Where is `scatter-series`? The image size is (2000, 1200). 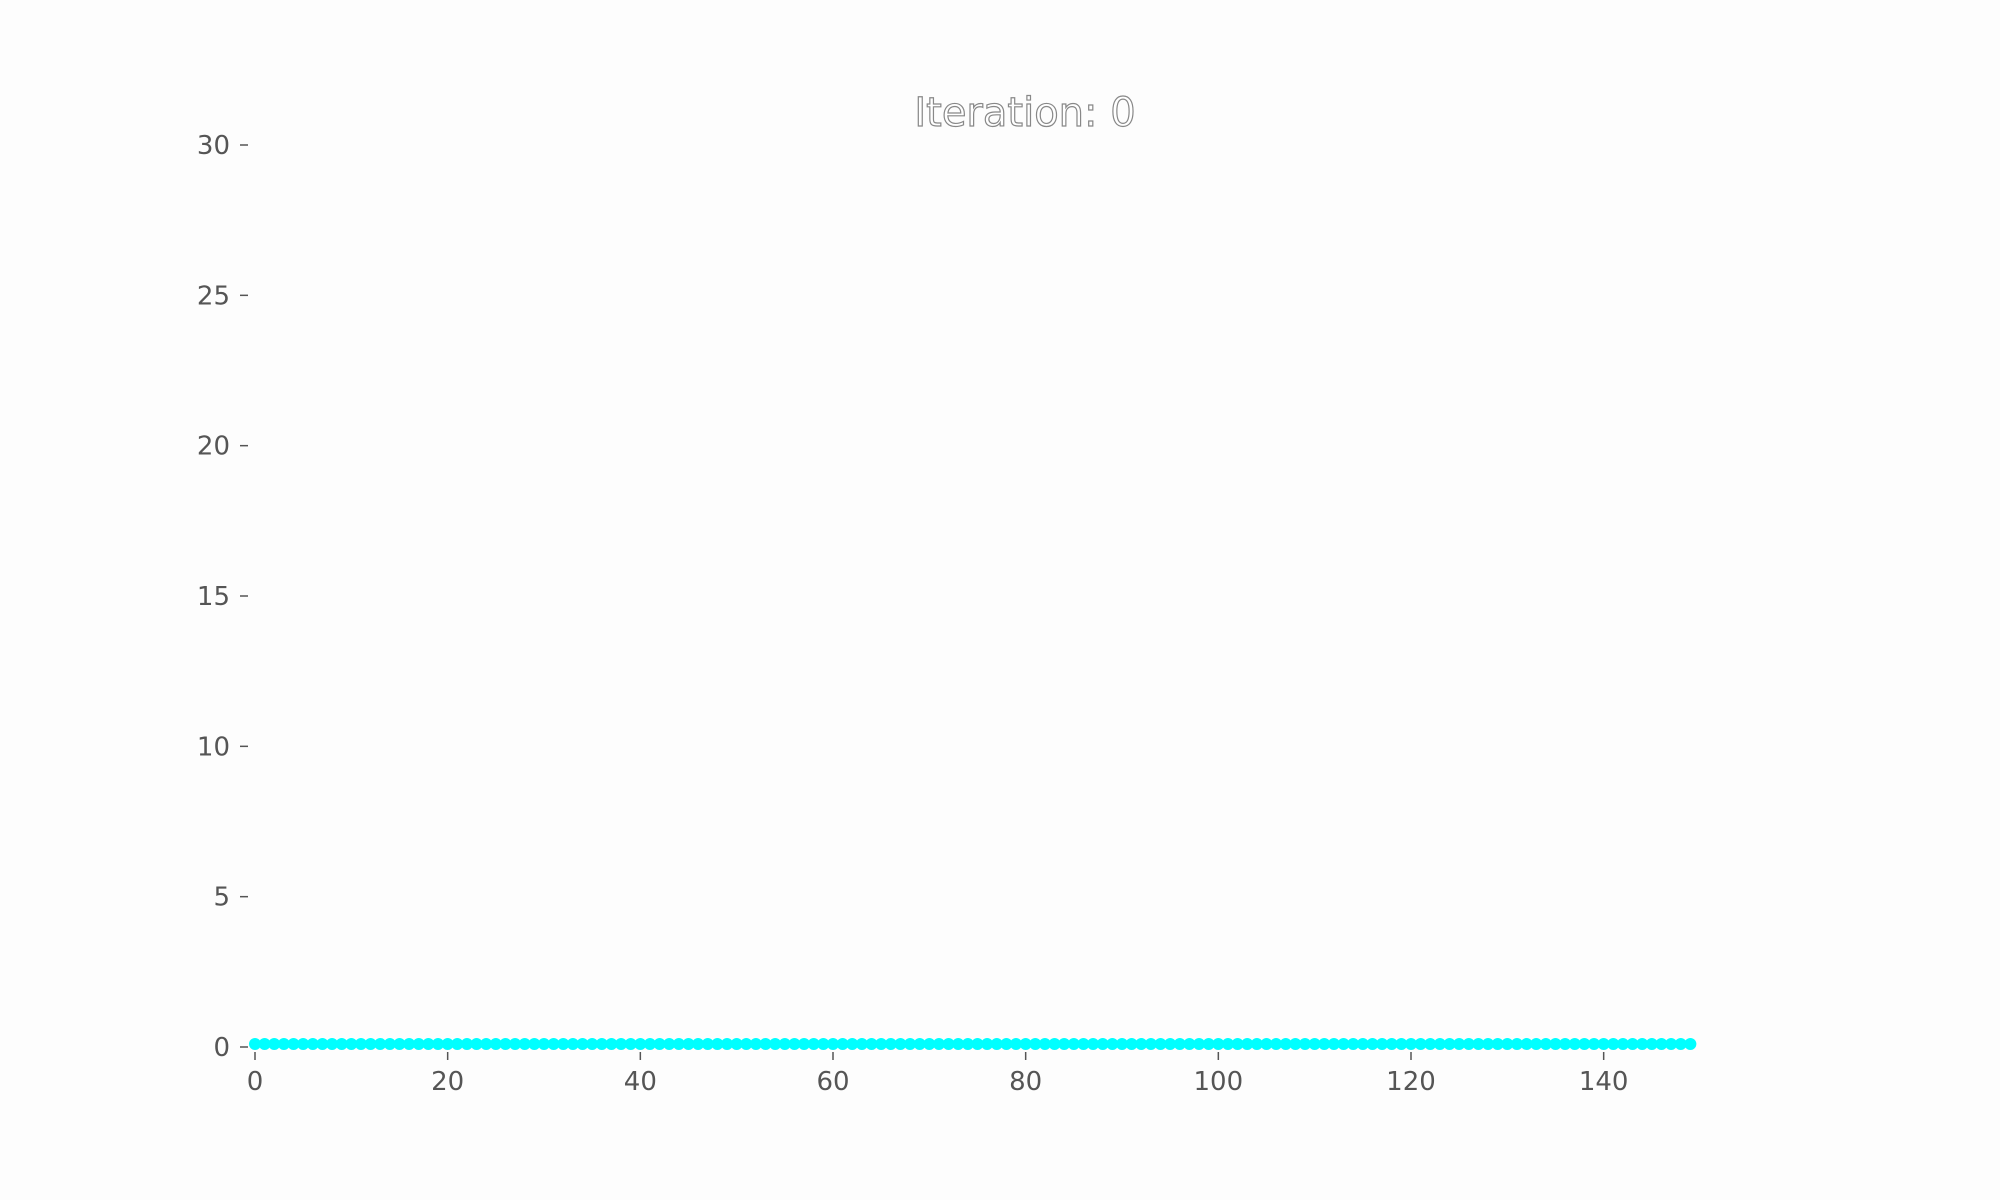 scatter-series is located at coordinates (973, 1043).